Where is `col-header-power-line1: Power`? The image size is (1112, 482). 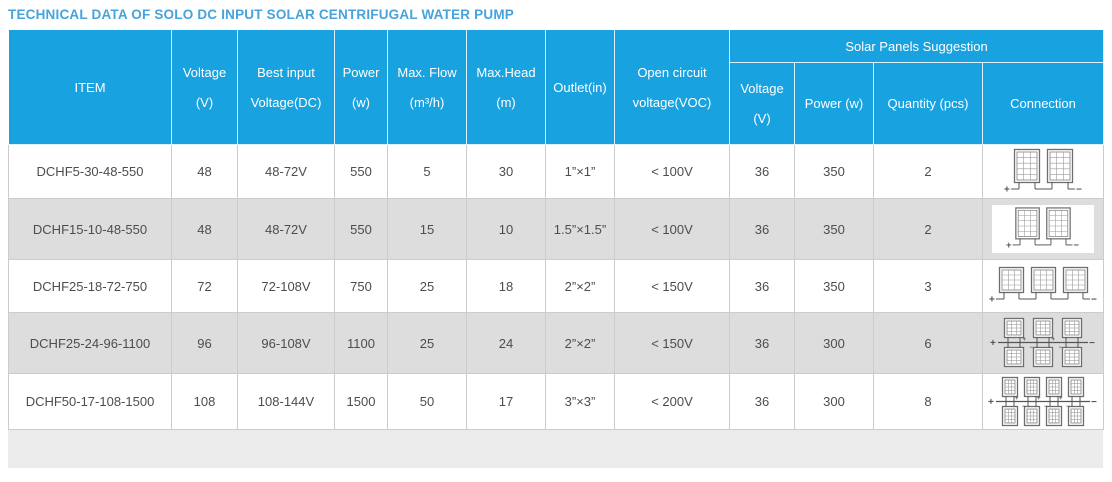
col-header-power-line1: Power is located at coordinates (361, 72).